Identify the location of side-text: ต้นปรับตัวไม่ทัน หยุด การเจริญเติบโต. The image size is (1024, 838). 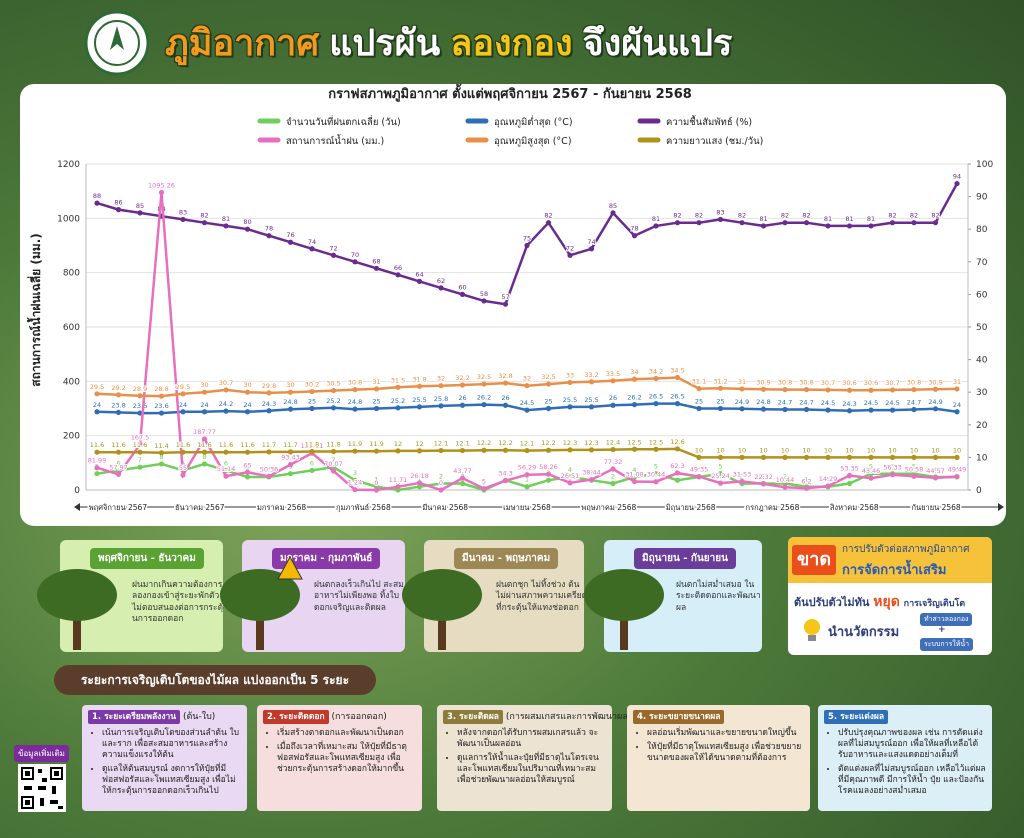
(879, 602).